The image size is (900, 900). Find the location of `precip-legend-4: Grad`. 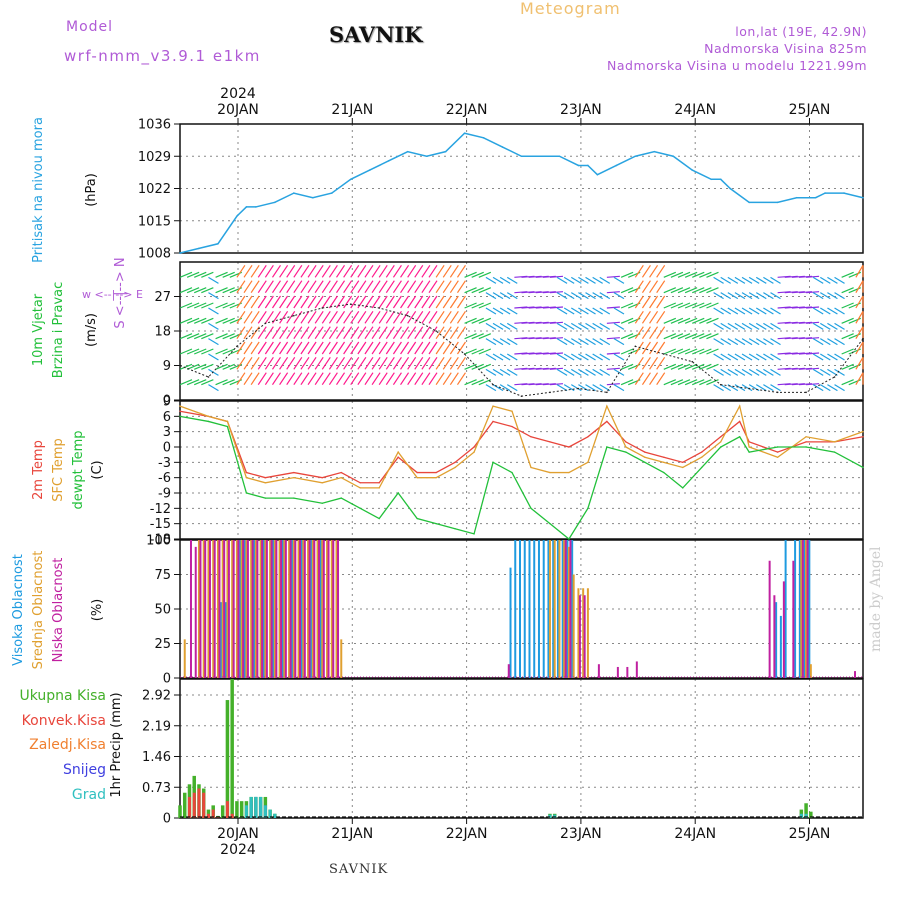

precip-legend-4: Grad is located at coordinates (89, 795).